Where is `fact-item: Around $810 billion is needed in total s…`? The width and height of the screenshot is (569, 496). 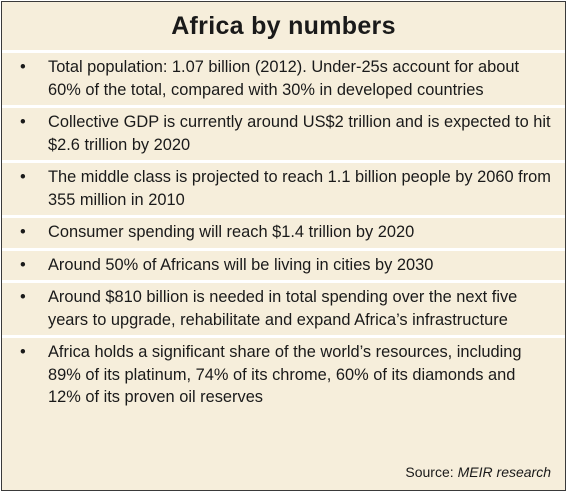
fact-item: Around $810 billion is needed in total s… is located at coordinates (283, 307).